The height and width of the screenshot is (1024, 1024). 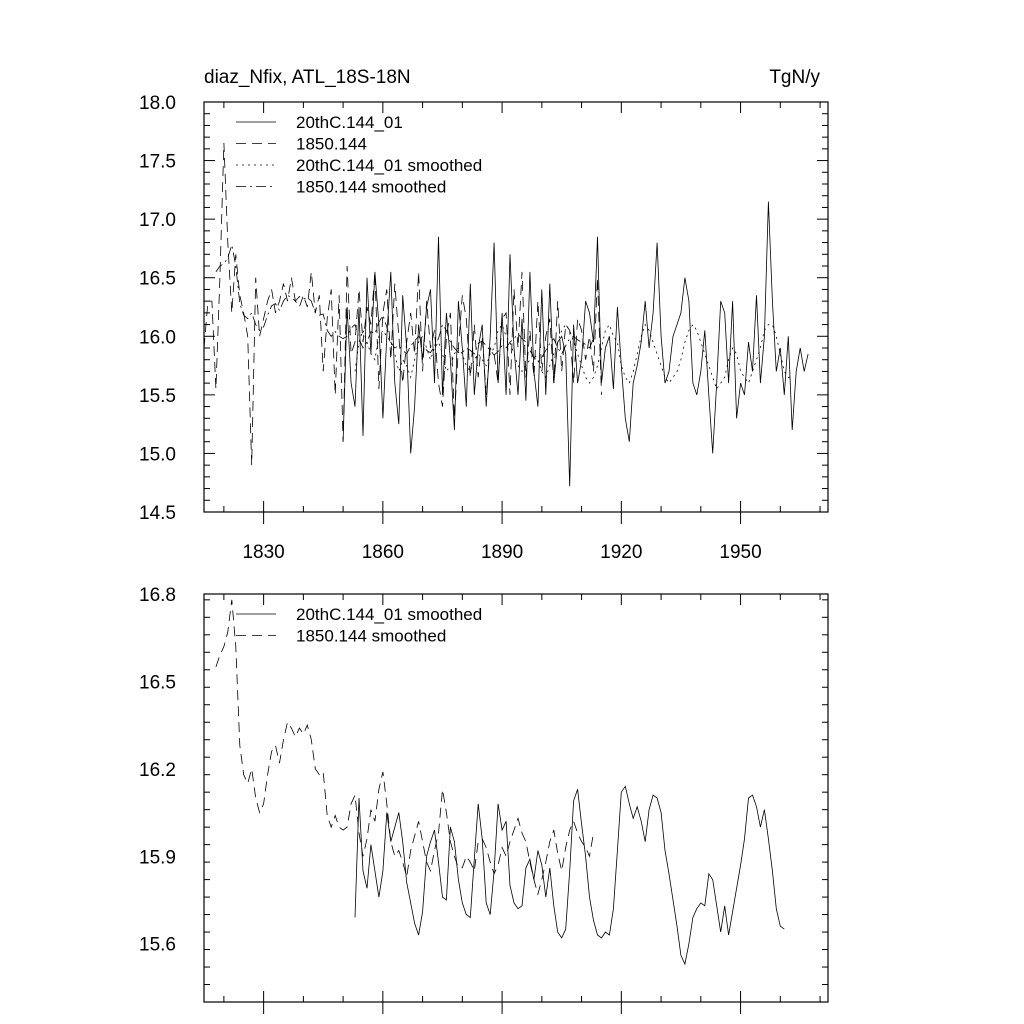 What do you see at coordinates (157, 103) in the screenshot?
I see `top-y-tick-label: 18.0` at bounding box center [157, 103].